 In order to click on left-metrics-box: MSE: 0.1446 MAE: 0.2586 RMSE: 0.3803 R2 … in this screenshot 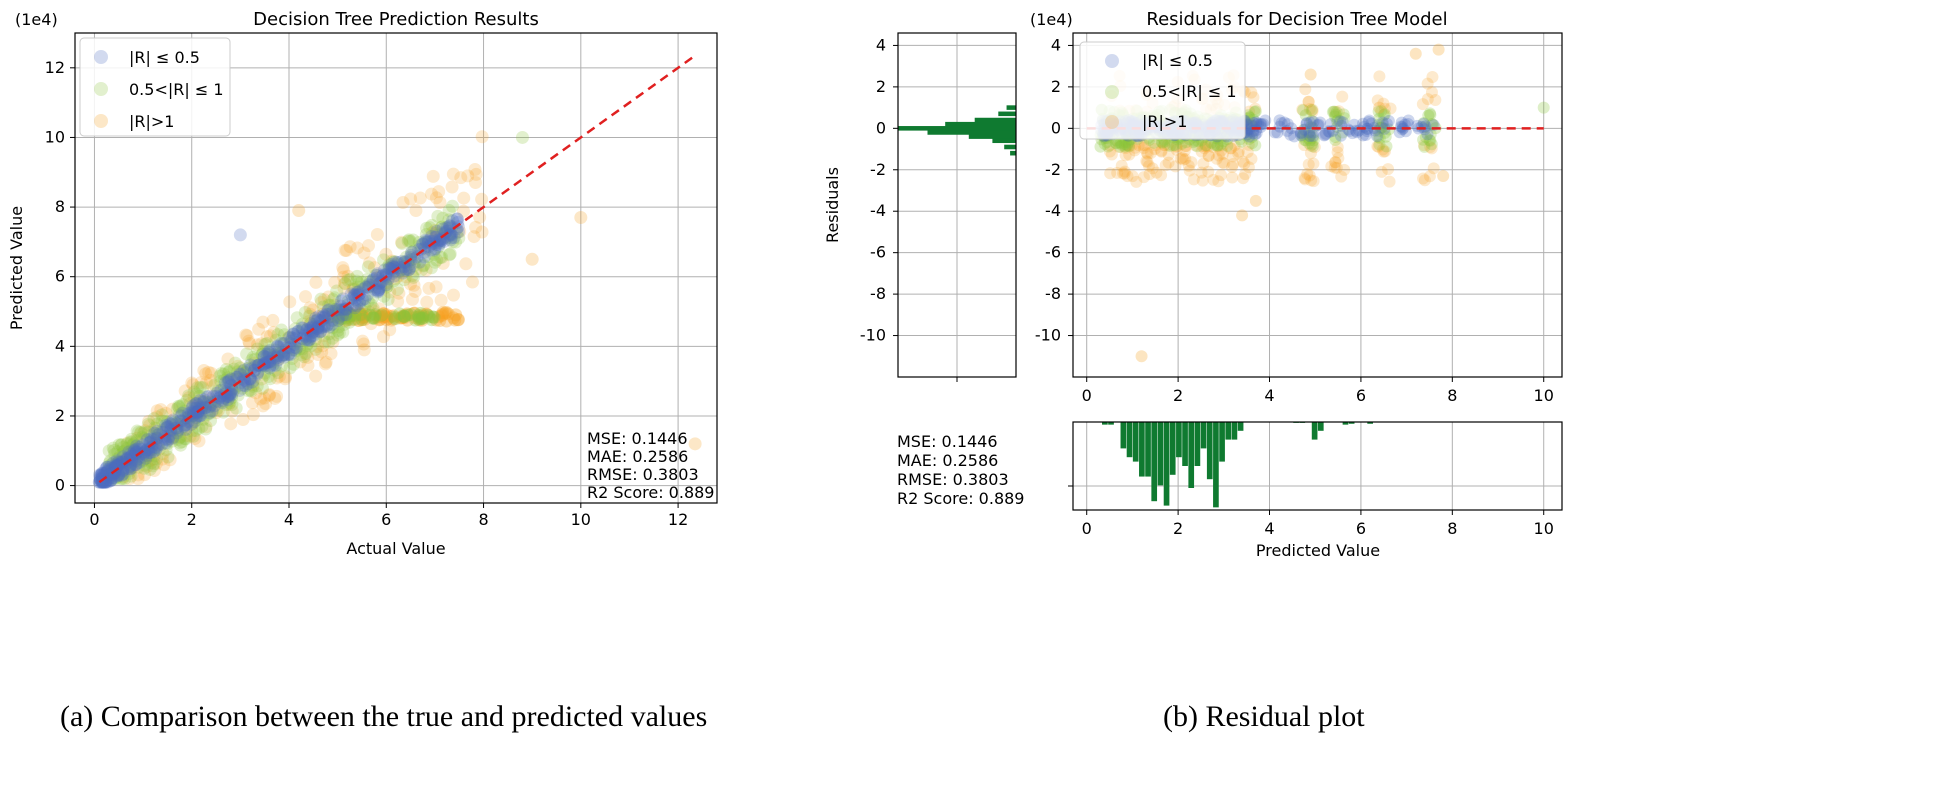, I will do `click(650, 465)`.